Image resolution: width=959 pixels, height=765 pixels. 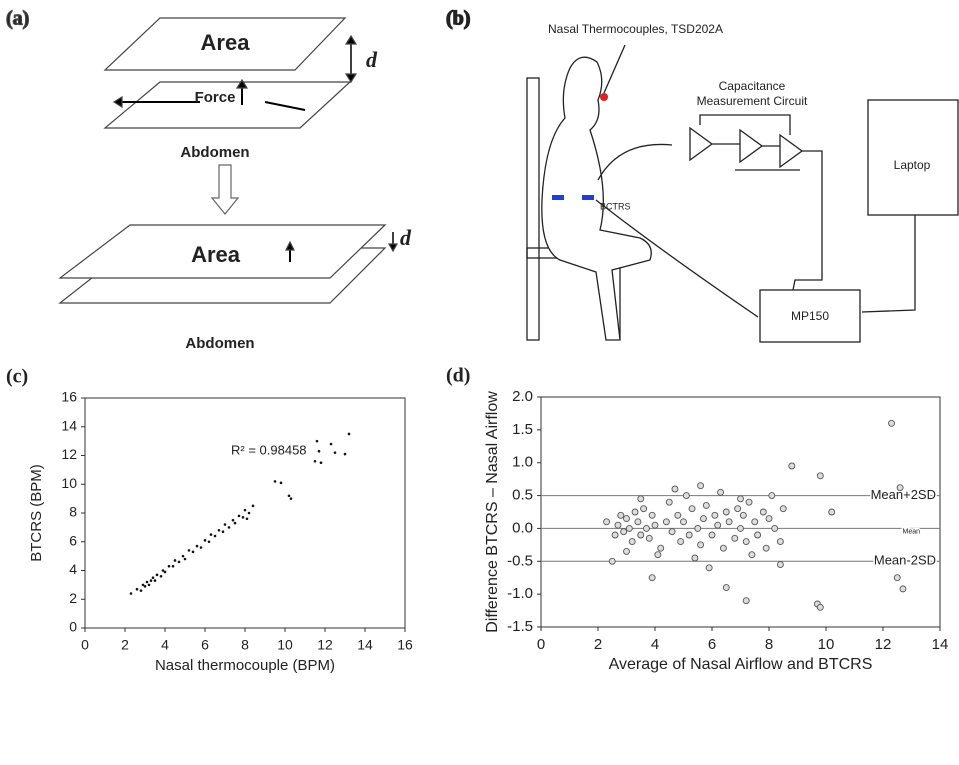 What do you see at coordinates (940, 644) in the screenshot?
I see `x-tick-label: 14` at bounding box center [940, 644].